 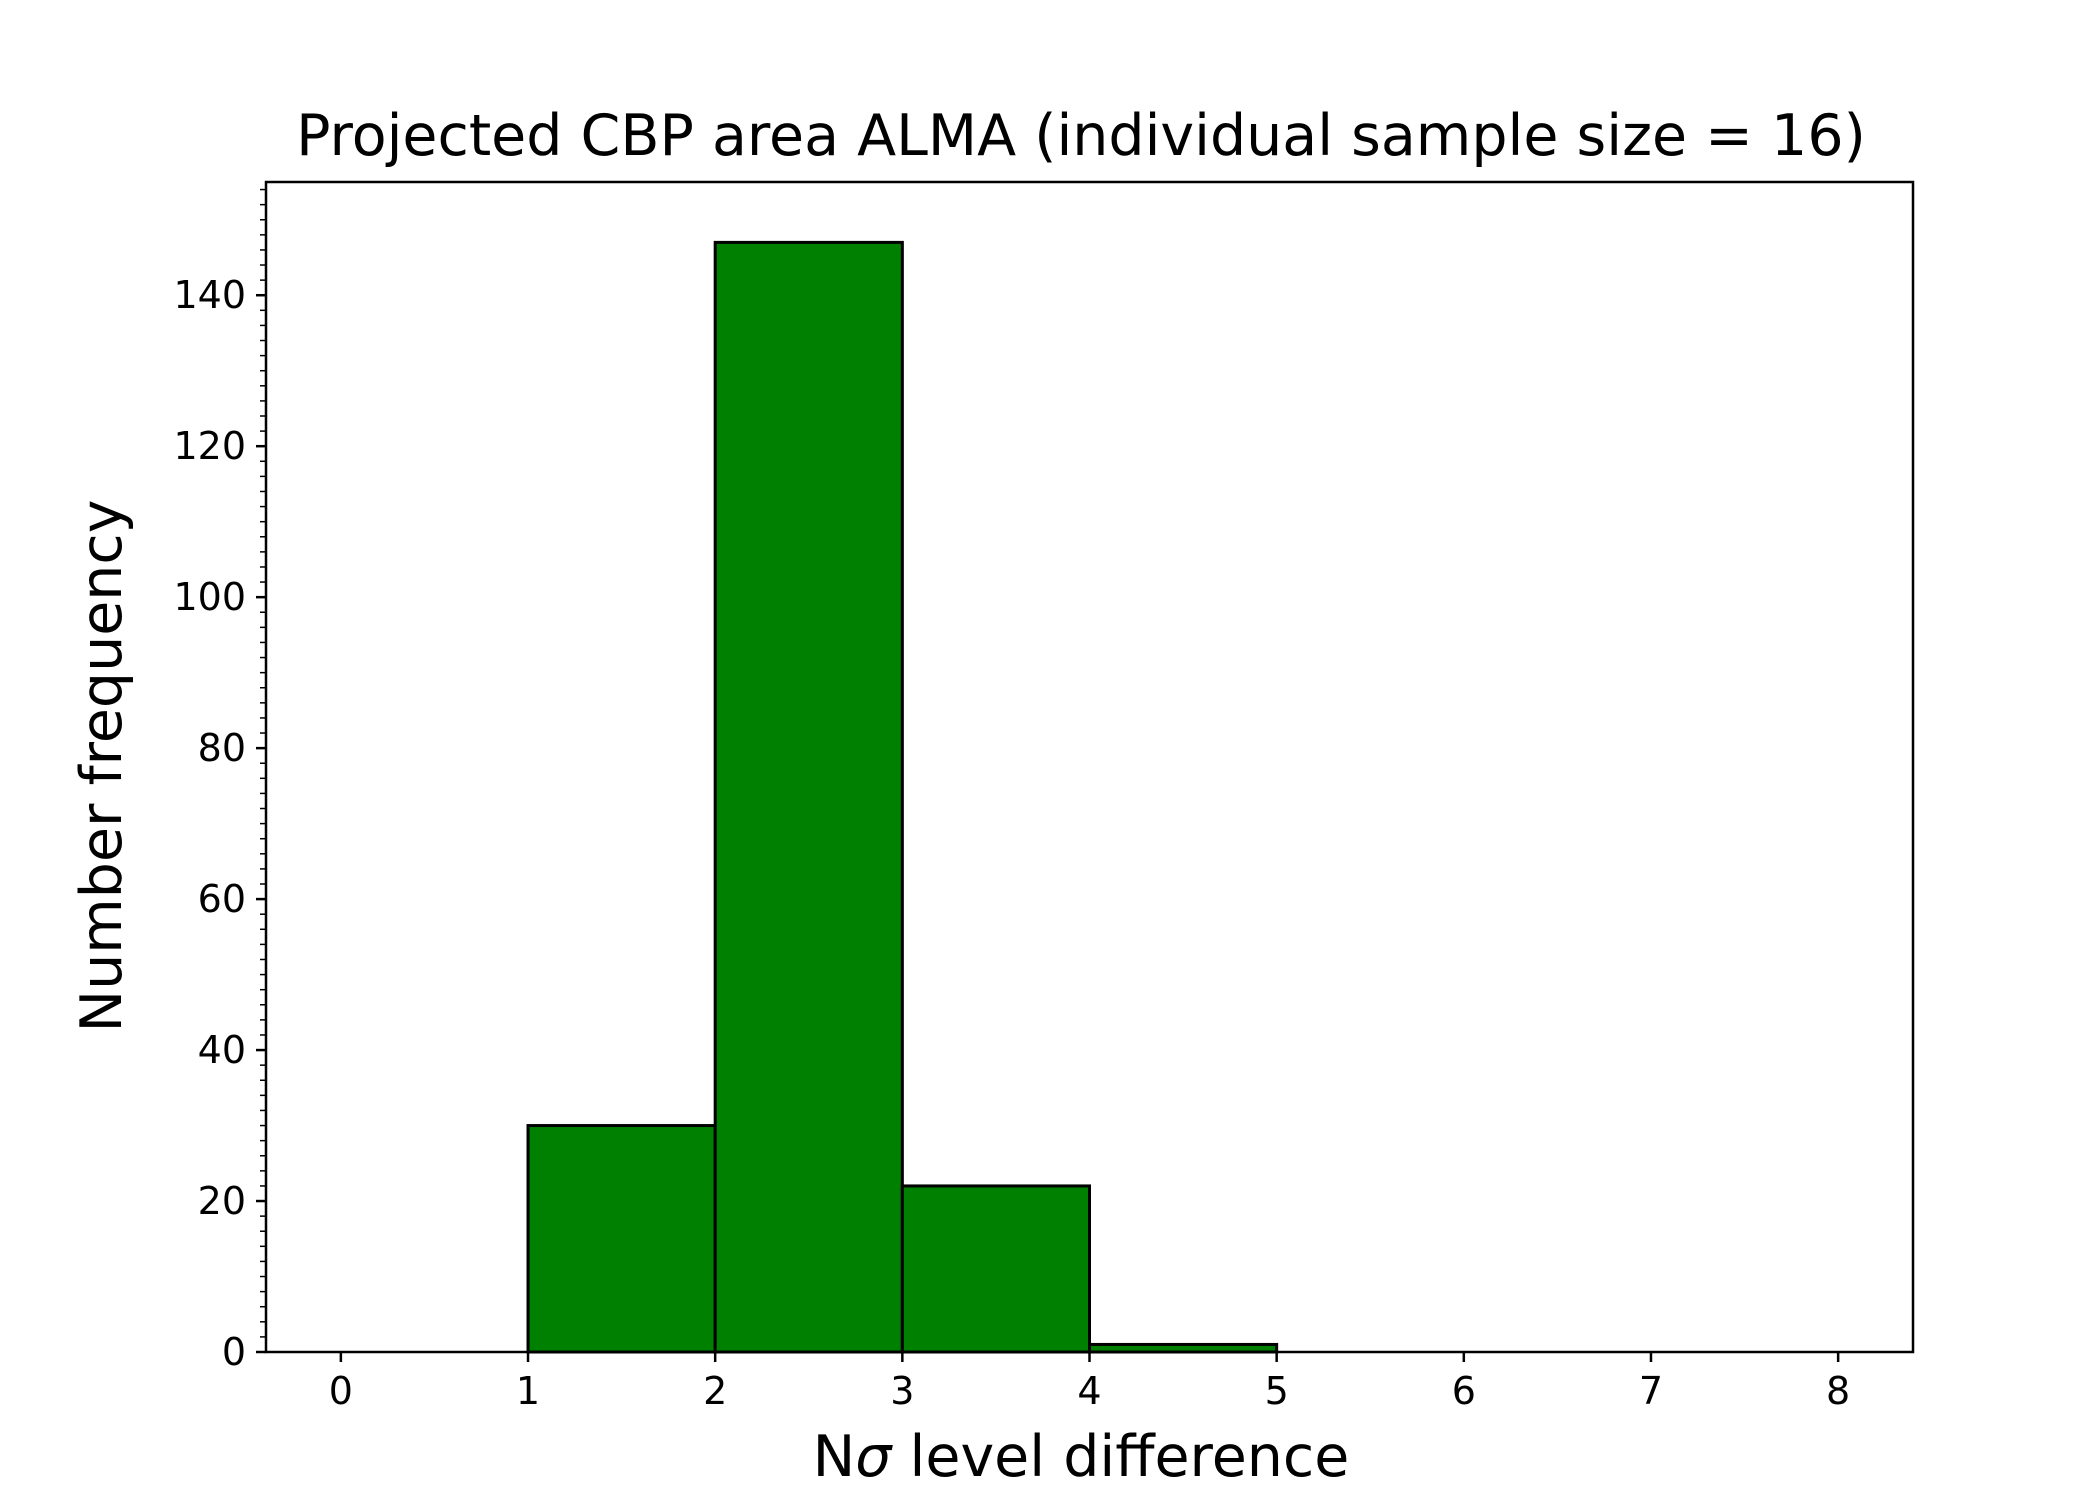 What do you see at coordinates (341, 1391) in the screenshot?
I see `x-tick-label: 0` at bounding box center [341, 1391].